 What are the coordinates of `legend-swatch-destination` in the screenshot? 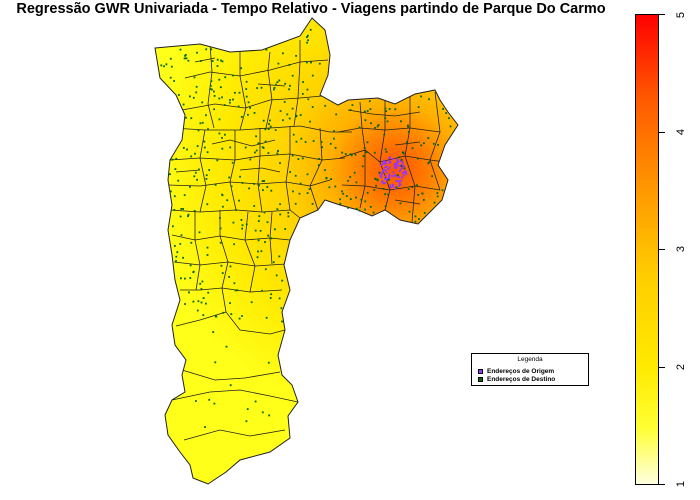 It's located at (480, 379).